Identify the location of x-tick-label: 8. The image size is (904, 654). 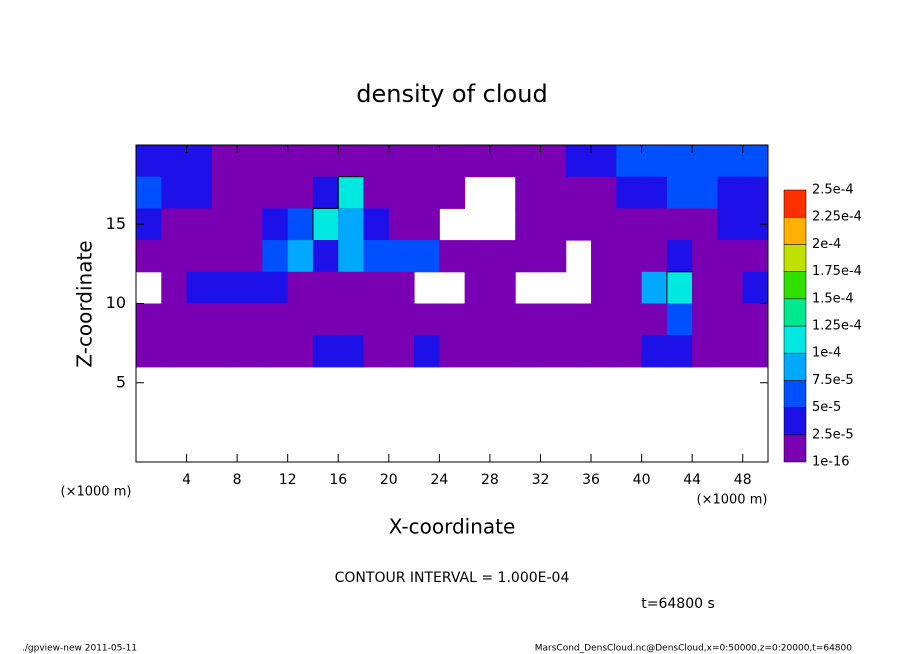
(237, 480).